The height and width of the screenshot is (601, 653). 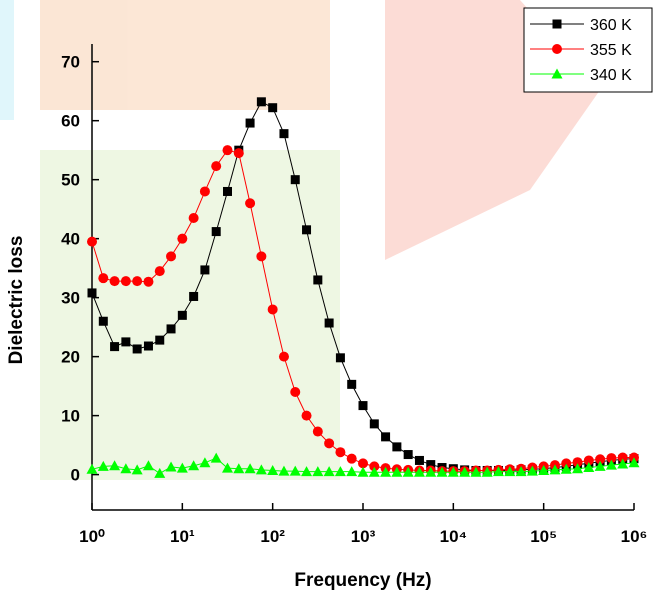 What do you see at coordinates (363, 536) in the screenshot?
I see `x-tick-label: 10³` at bounding box center [363, 536].